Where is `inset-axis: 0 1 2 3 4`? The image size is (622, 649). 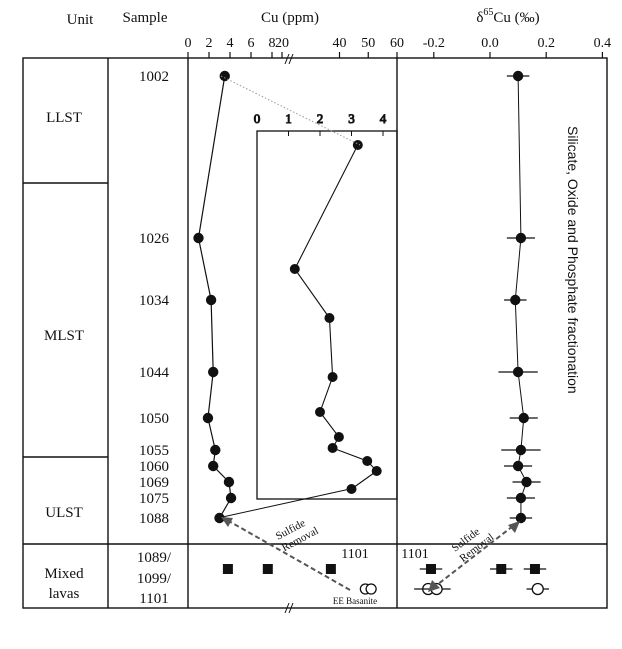
inset-axis: 0 1 2 3 4 is located at coordinates (320, 123).